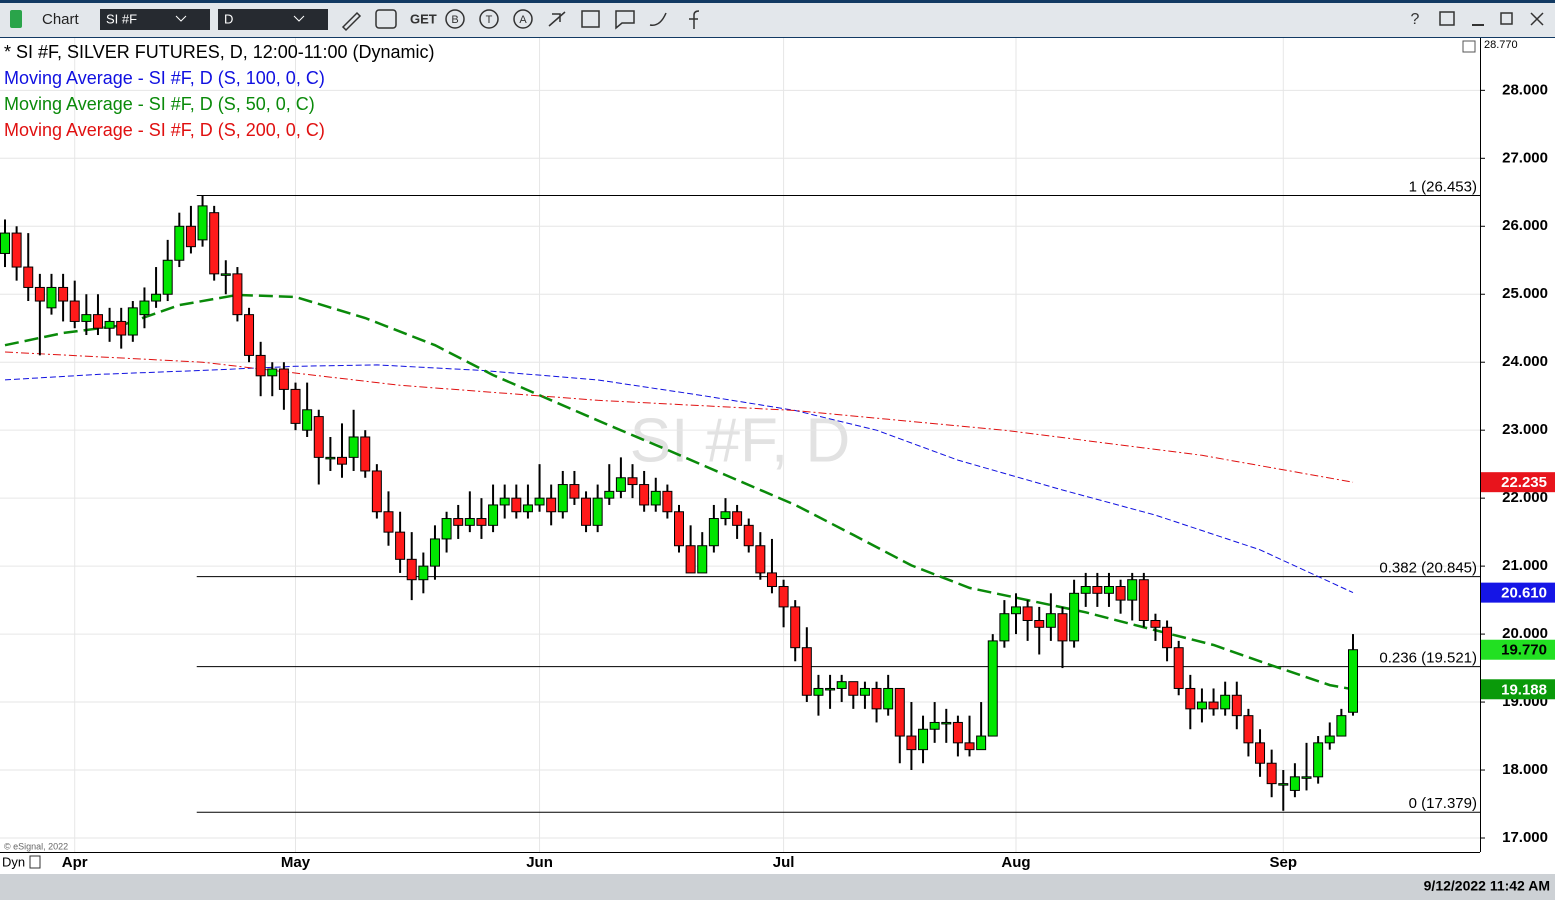  Describe the element at coordinates (36, 846) in the screenshot. I see `copyright: © eSignal, 2022` at that location.